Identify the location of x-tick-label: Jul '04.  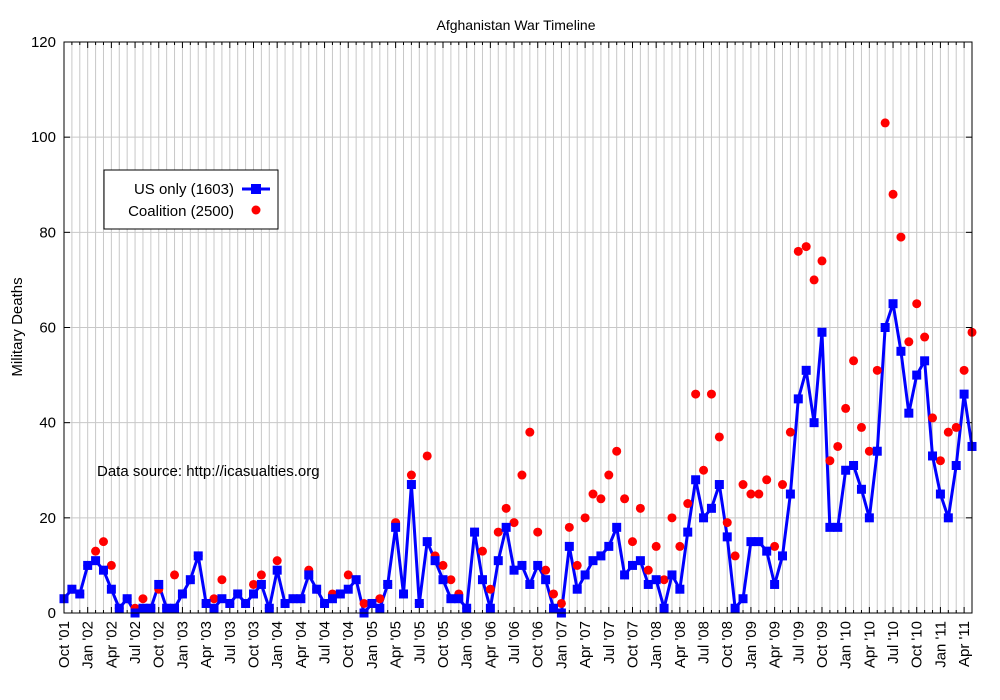
(325, 642).